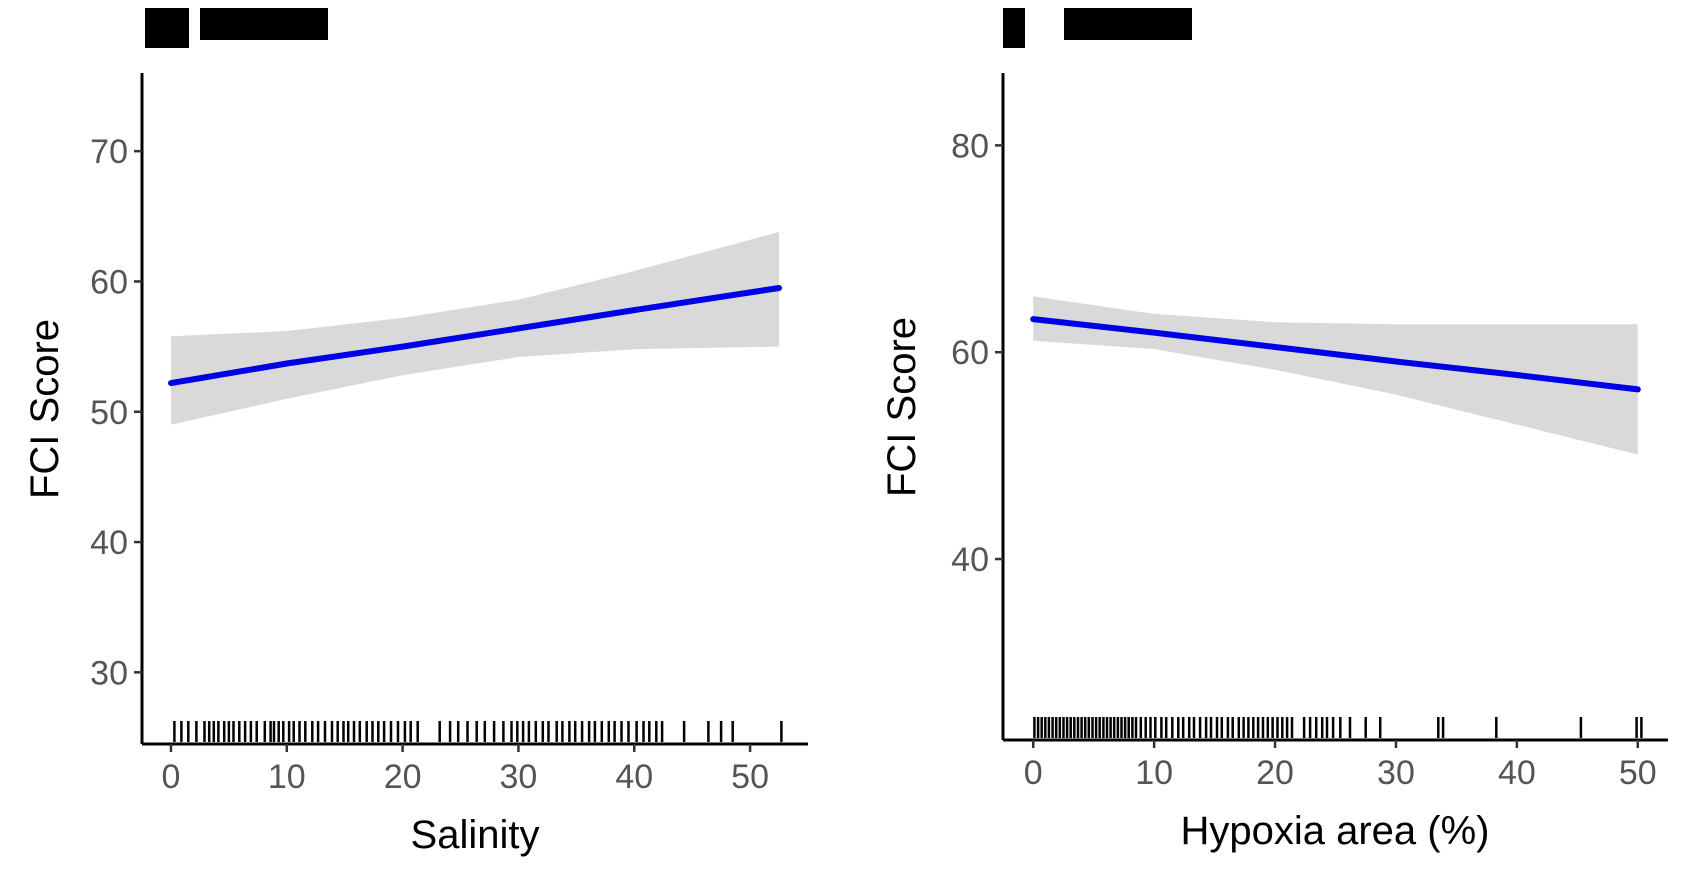 Image resolution: width=1682 pixels, height=878 pixels. Describe the element at coordinates (1334, 831) in the screenshot. I see `x-axis-title: Hypoxia area (%)` at that location.